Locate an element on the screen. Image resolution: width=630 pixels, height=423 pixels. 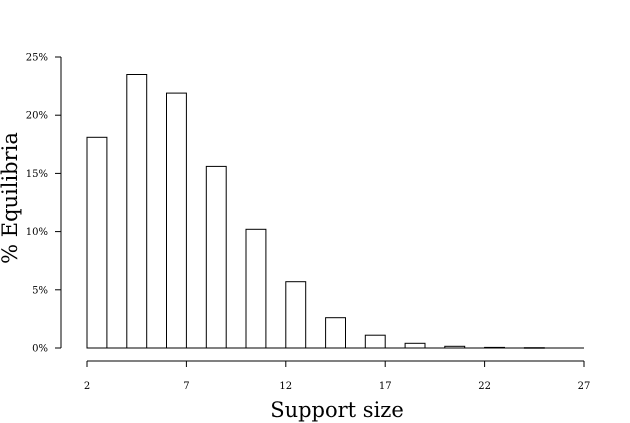
y-axis: 0% 5% 10% 15% 20% 25% is located at coordinates (44, 204).